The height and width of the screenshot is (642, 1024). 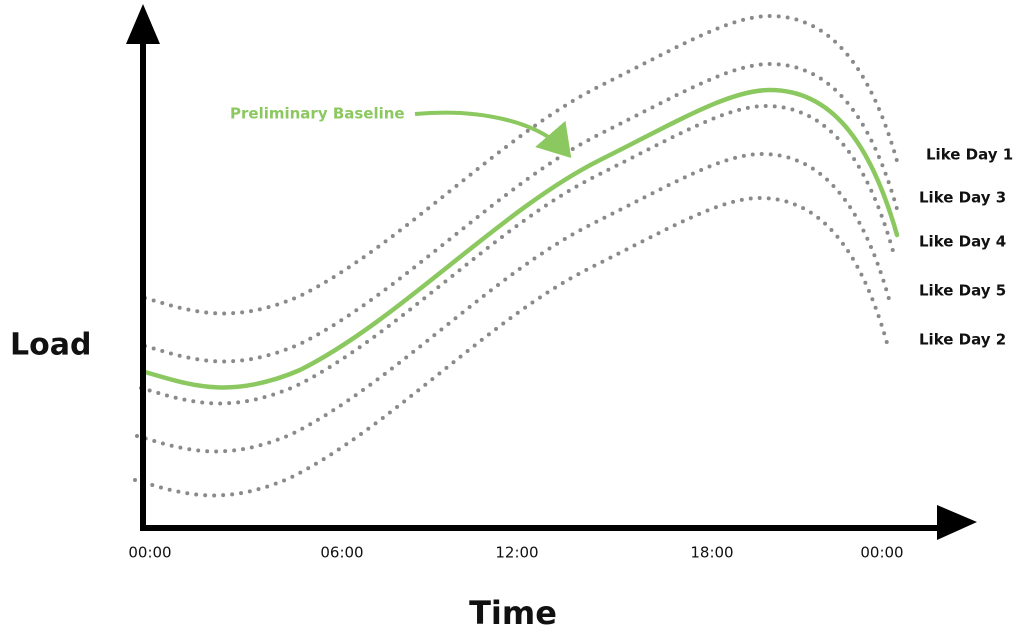 What do you see at coordinates (516, 553) in the screenshot?
I see `x-tick-label: 12:00` at bounding box center [516, 553].